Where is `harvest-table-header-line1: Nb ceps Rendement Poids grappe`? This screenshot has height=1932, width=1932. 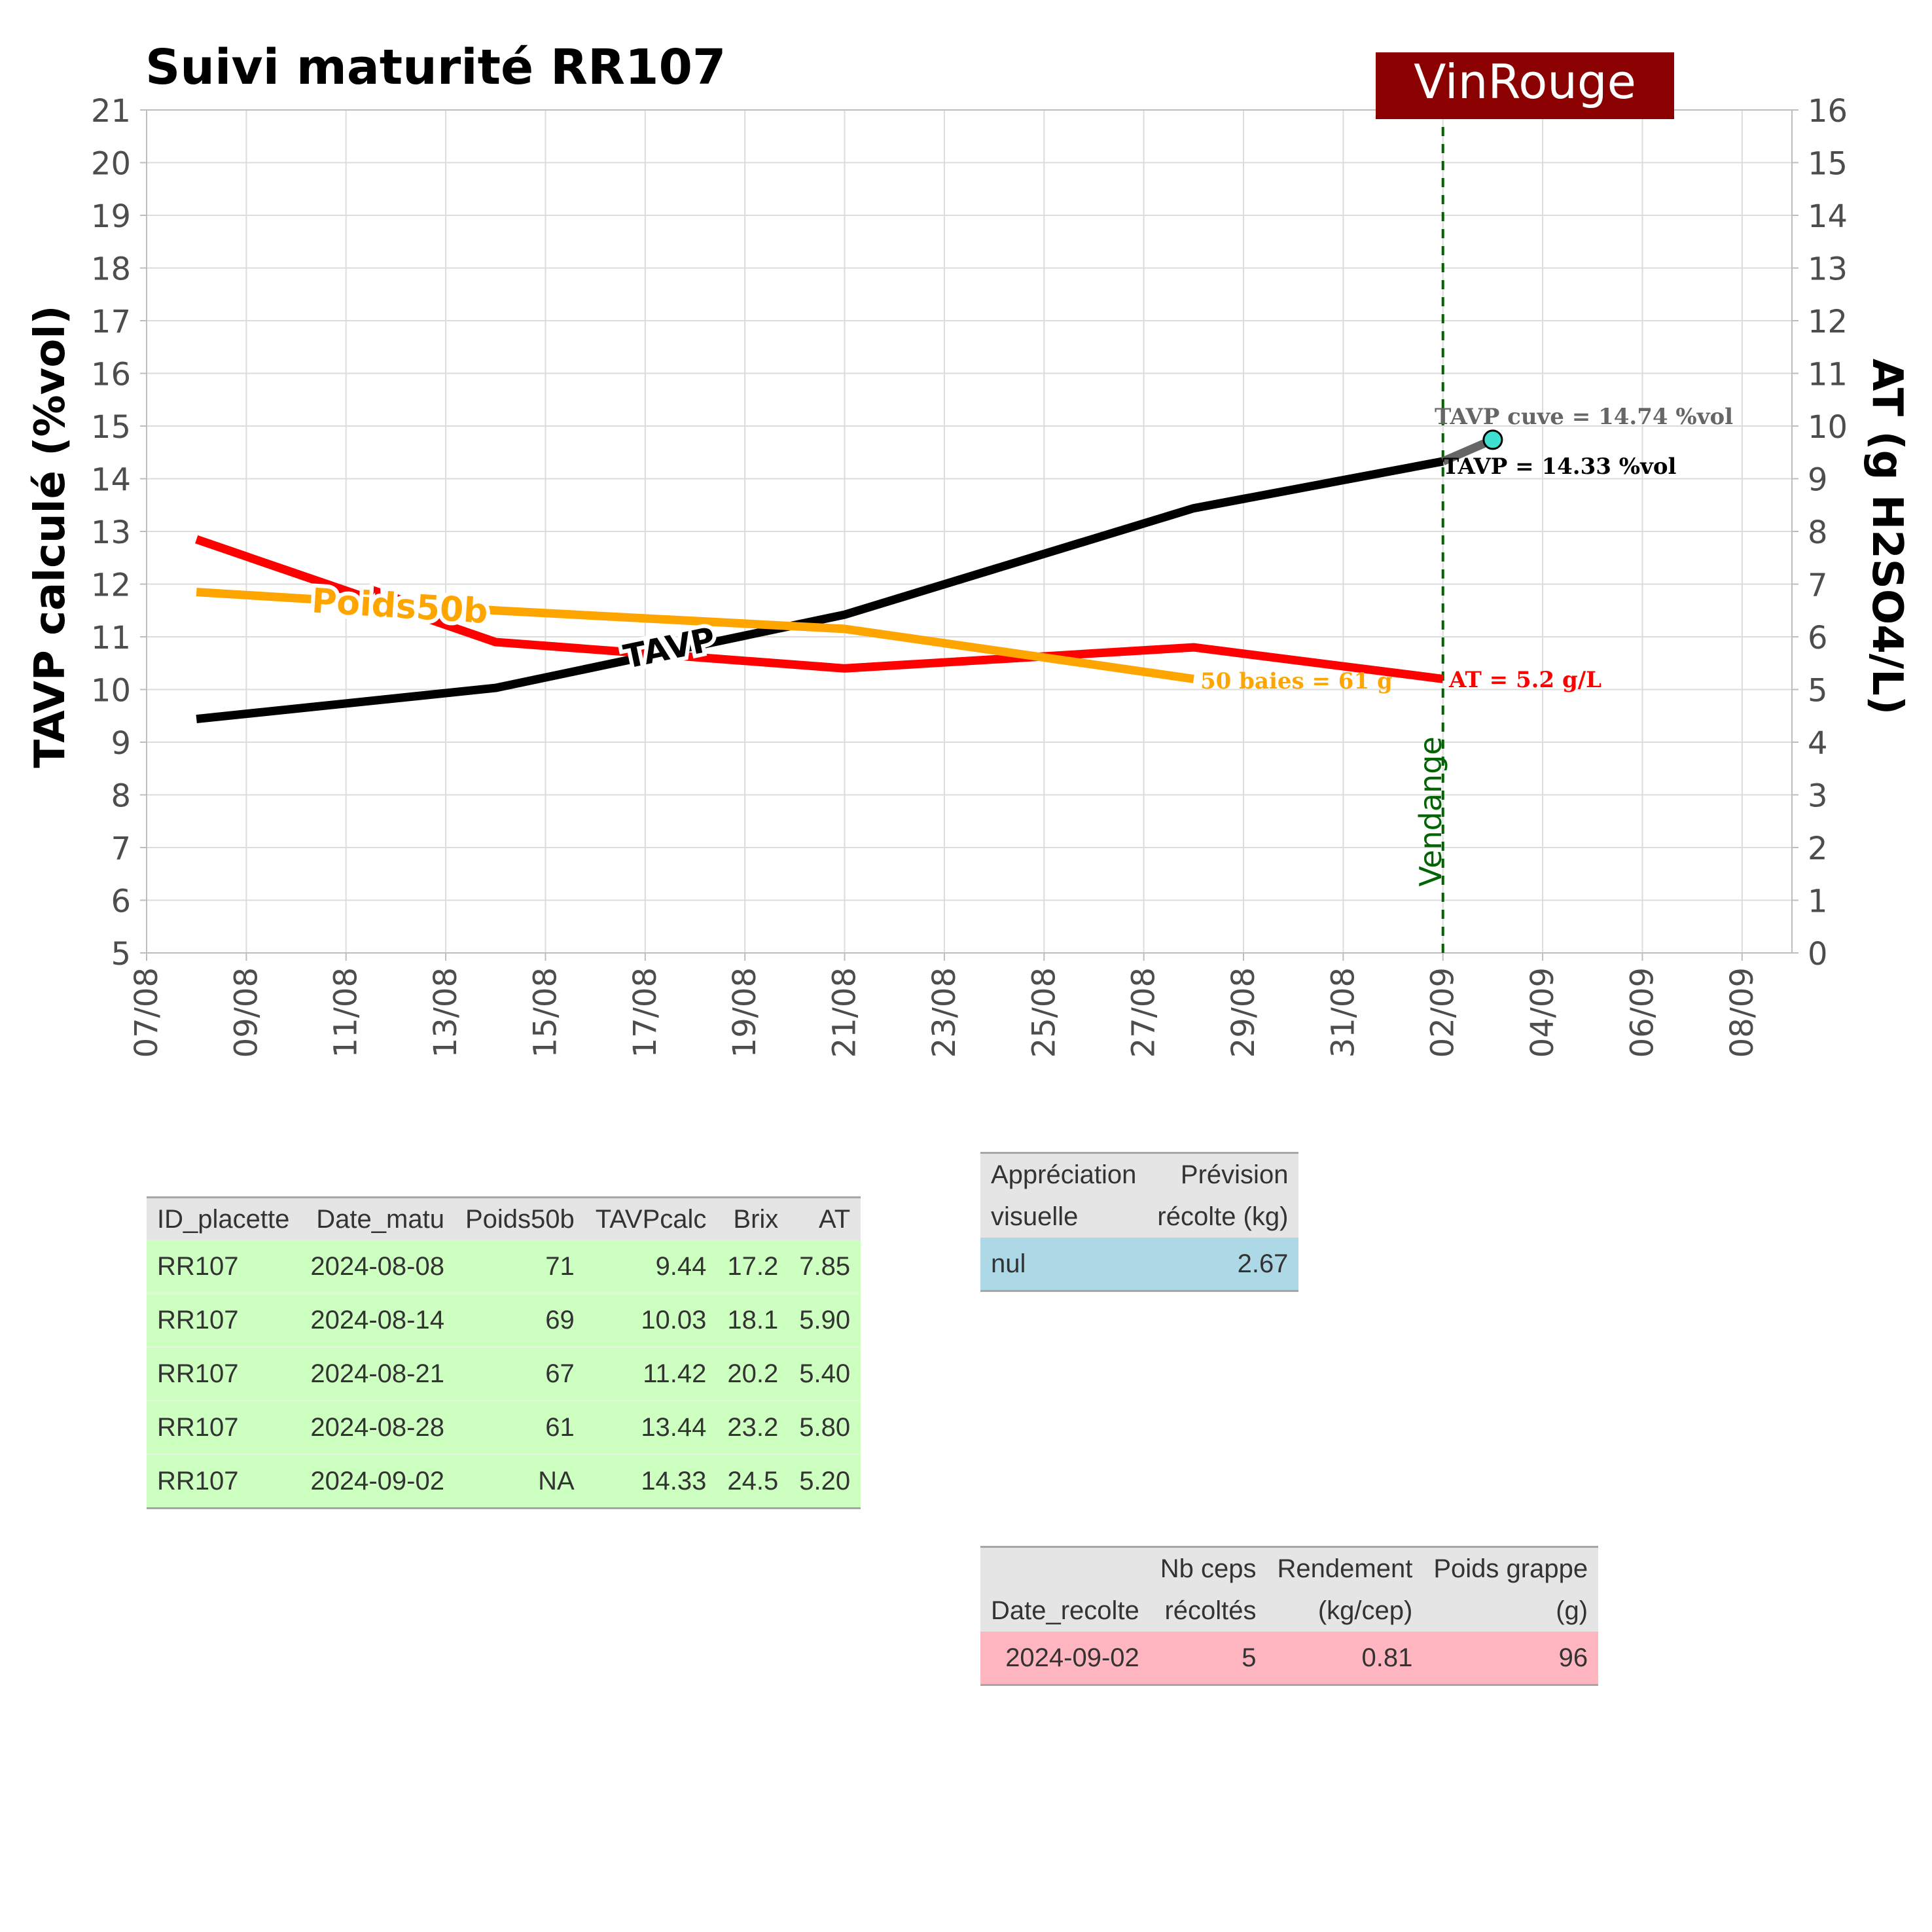
harvest-table-header-line1: Nb ceps Rendement Poids grappe is located at coordinates (1289, 1568).